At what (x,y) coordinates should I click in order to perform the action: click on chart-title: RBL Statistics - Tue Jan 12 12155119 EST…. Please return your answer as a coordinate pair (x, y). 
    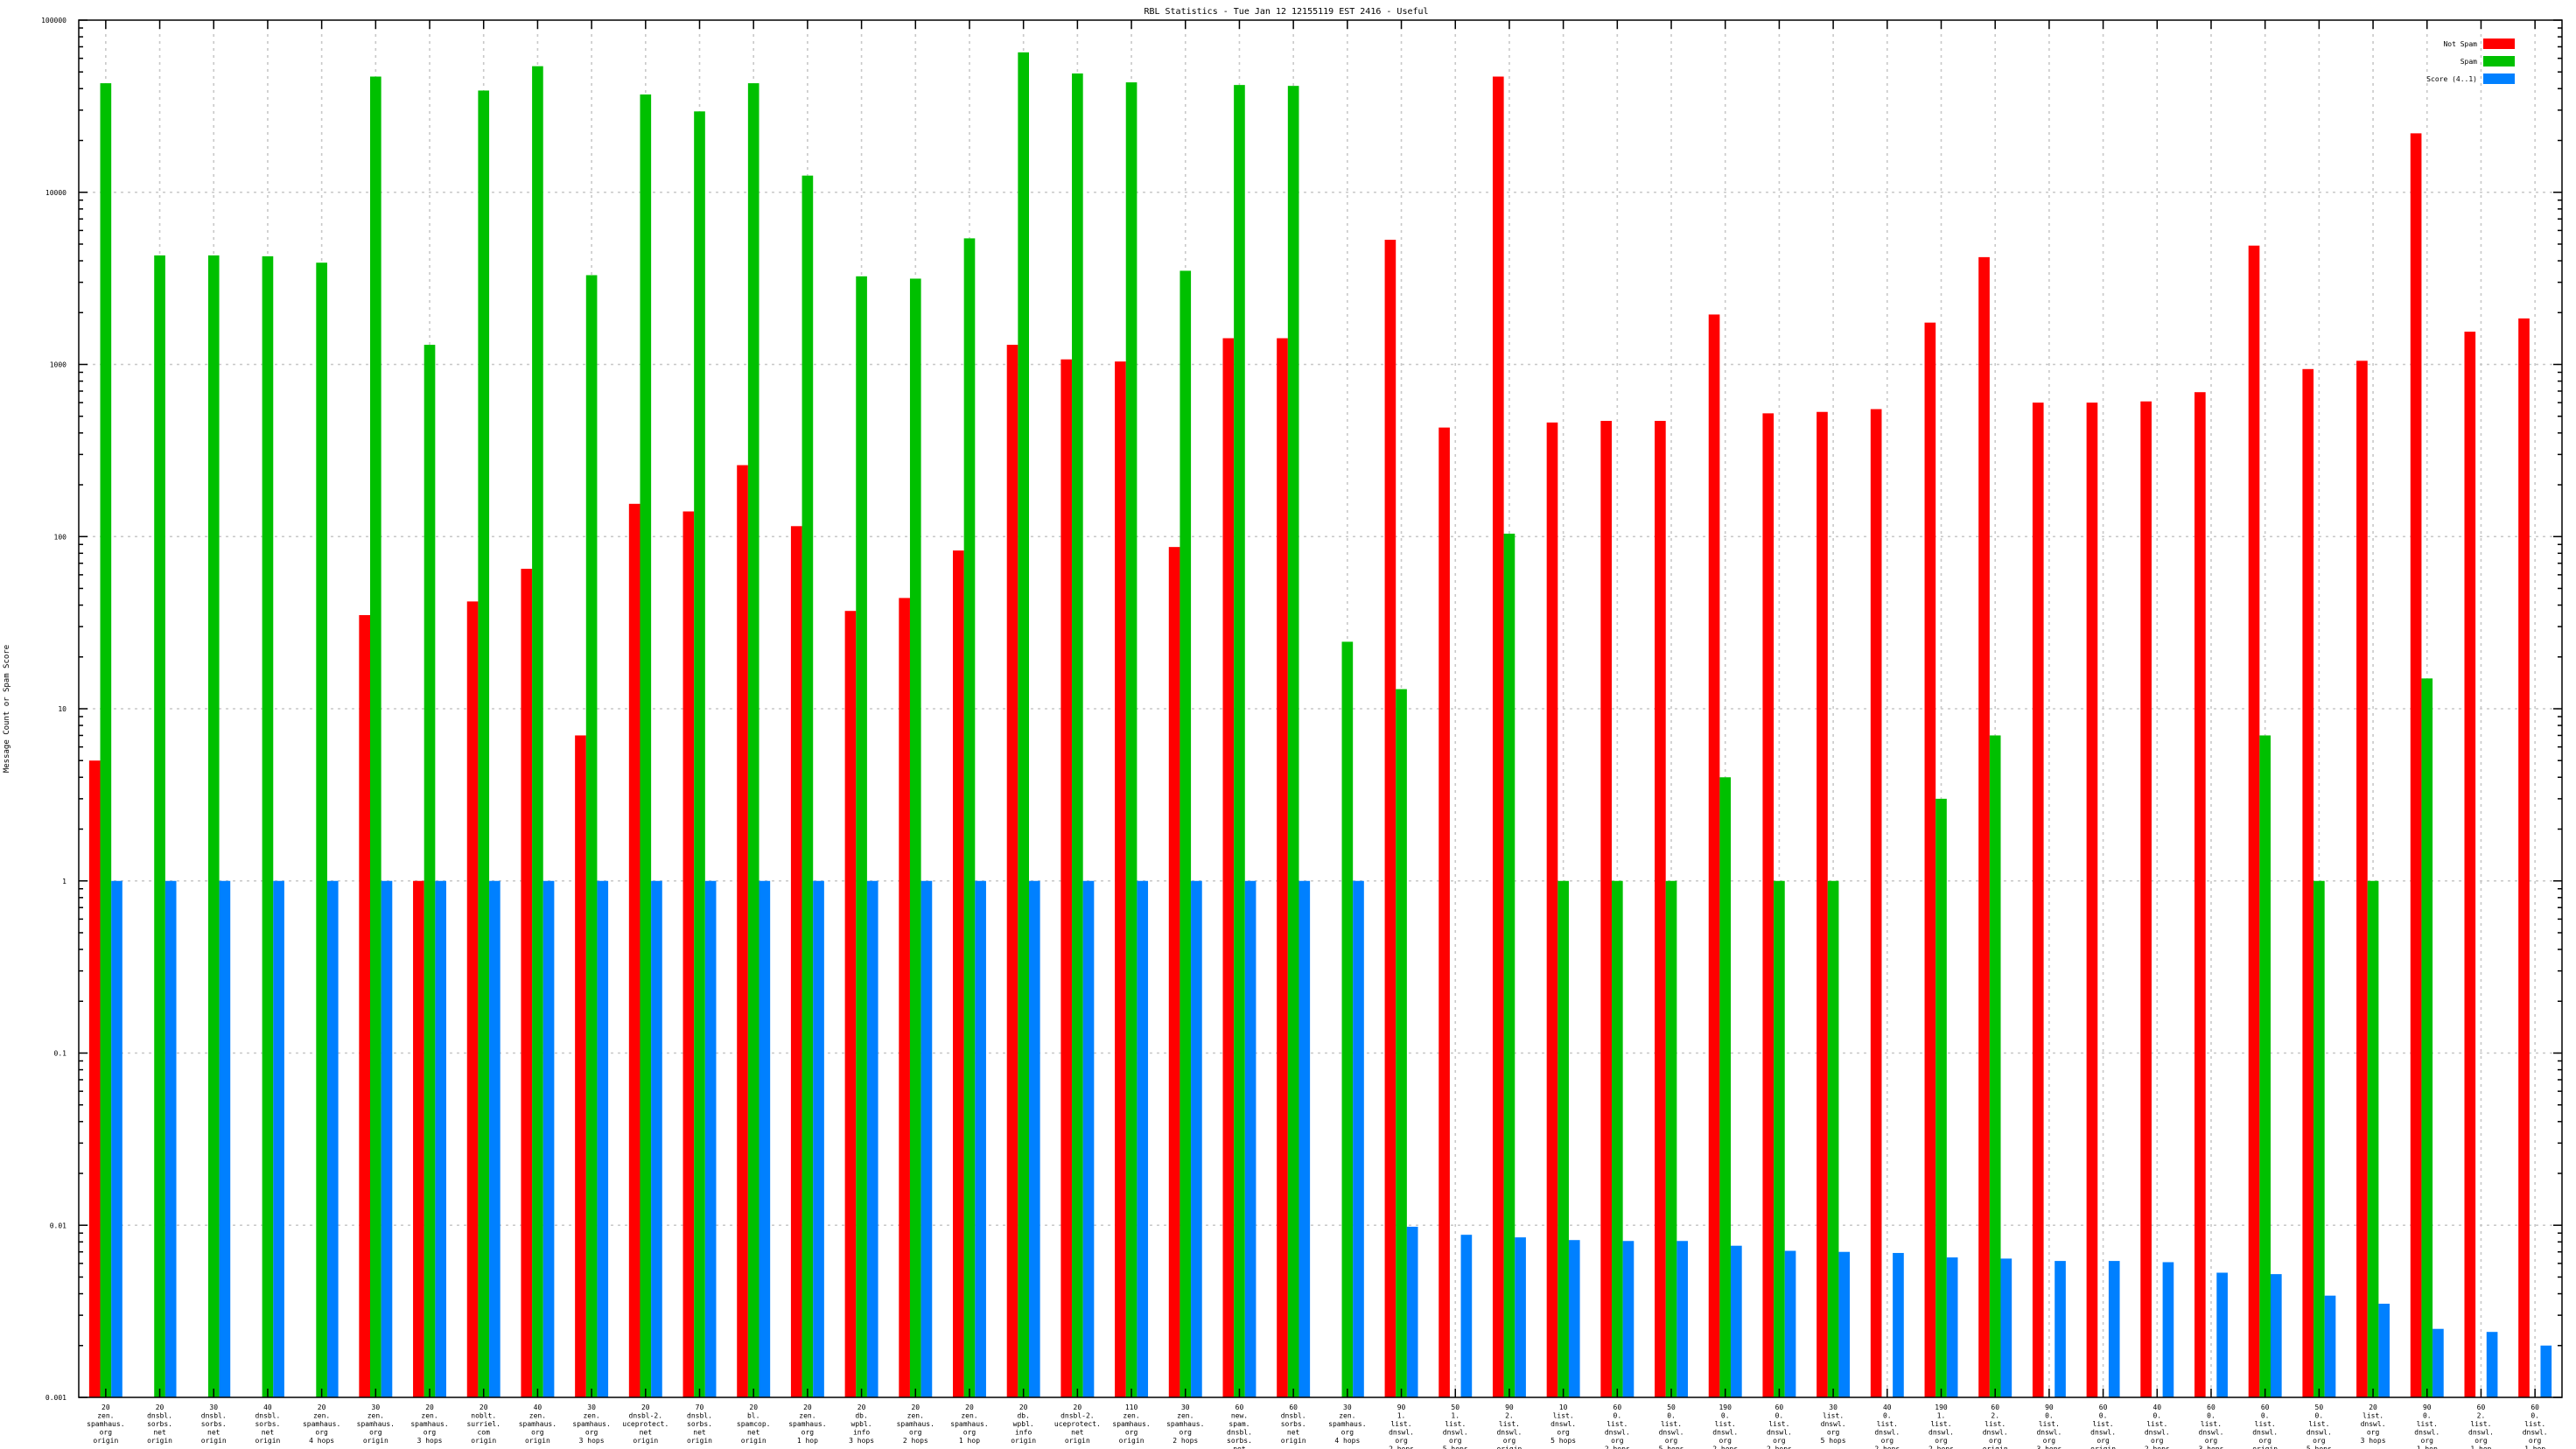
    Looking at the image, I should click on (1286, 12).